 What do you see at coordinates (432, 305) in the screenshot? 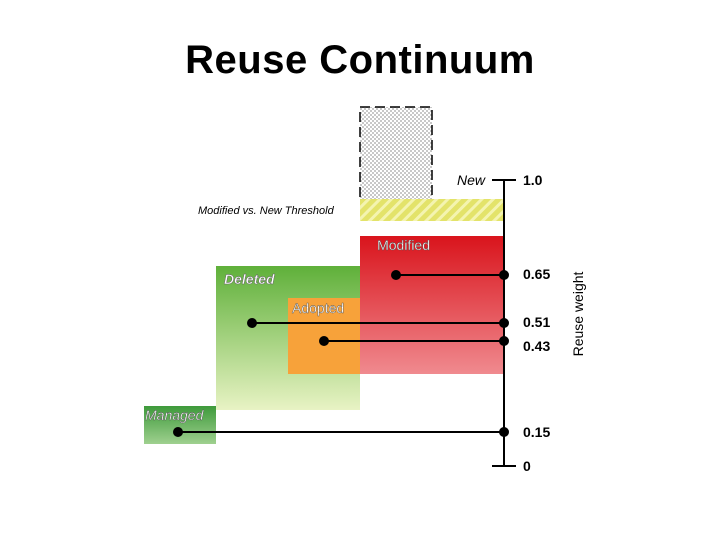
I see `modified-block` at bounding box center [432, 305].